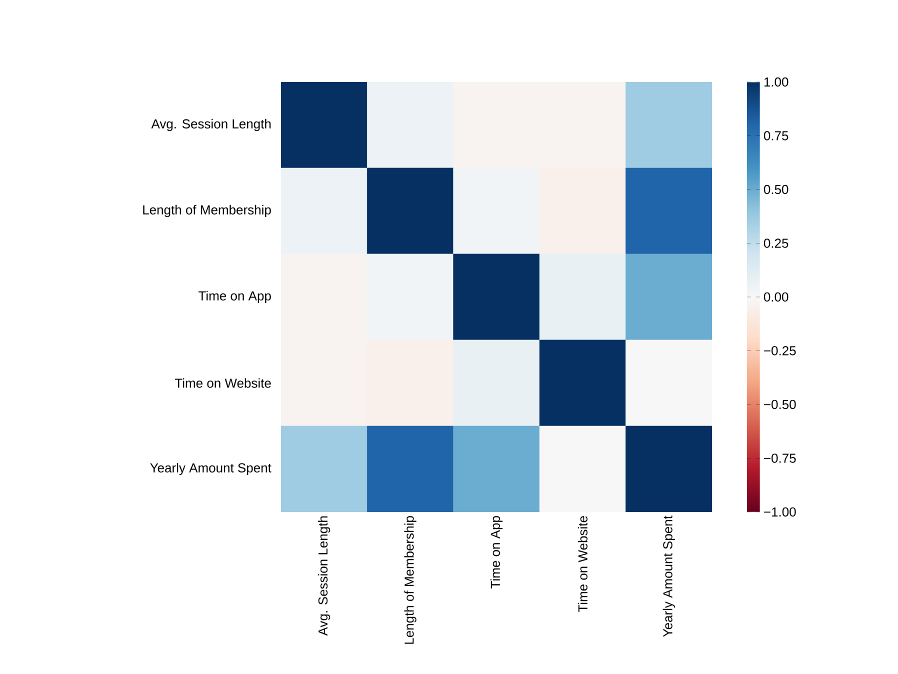  I want to click on color-bar-label: 0.00, so click(776, 297).